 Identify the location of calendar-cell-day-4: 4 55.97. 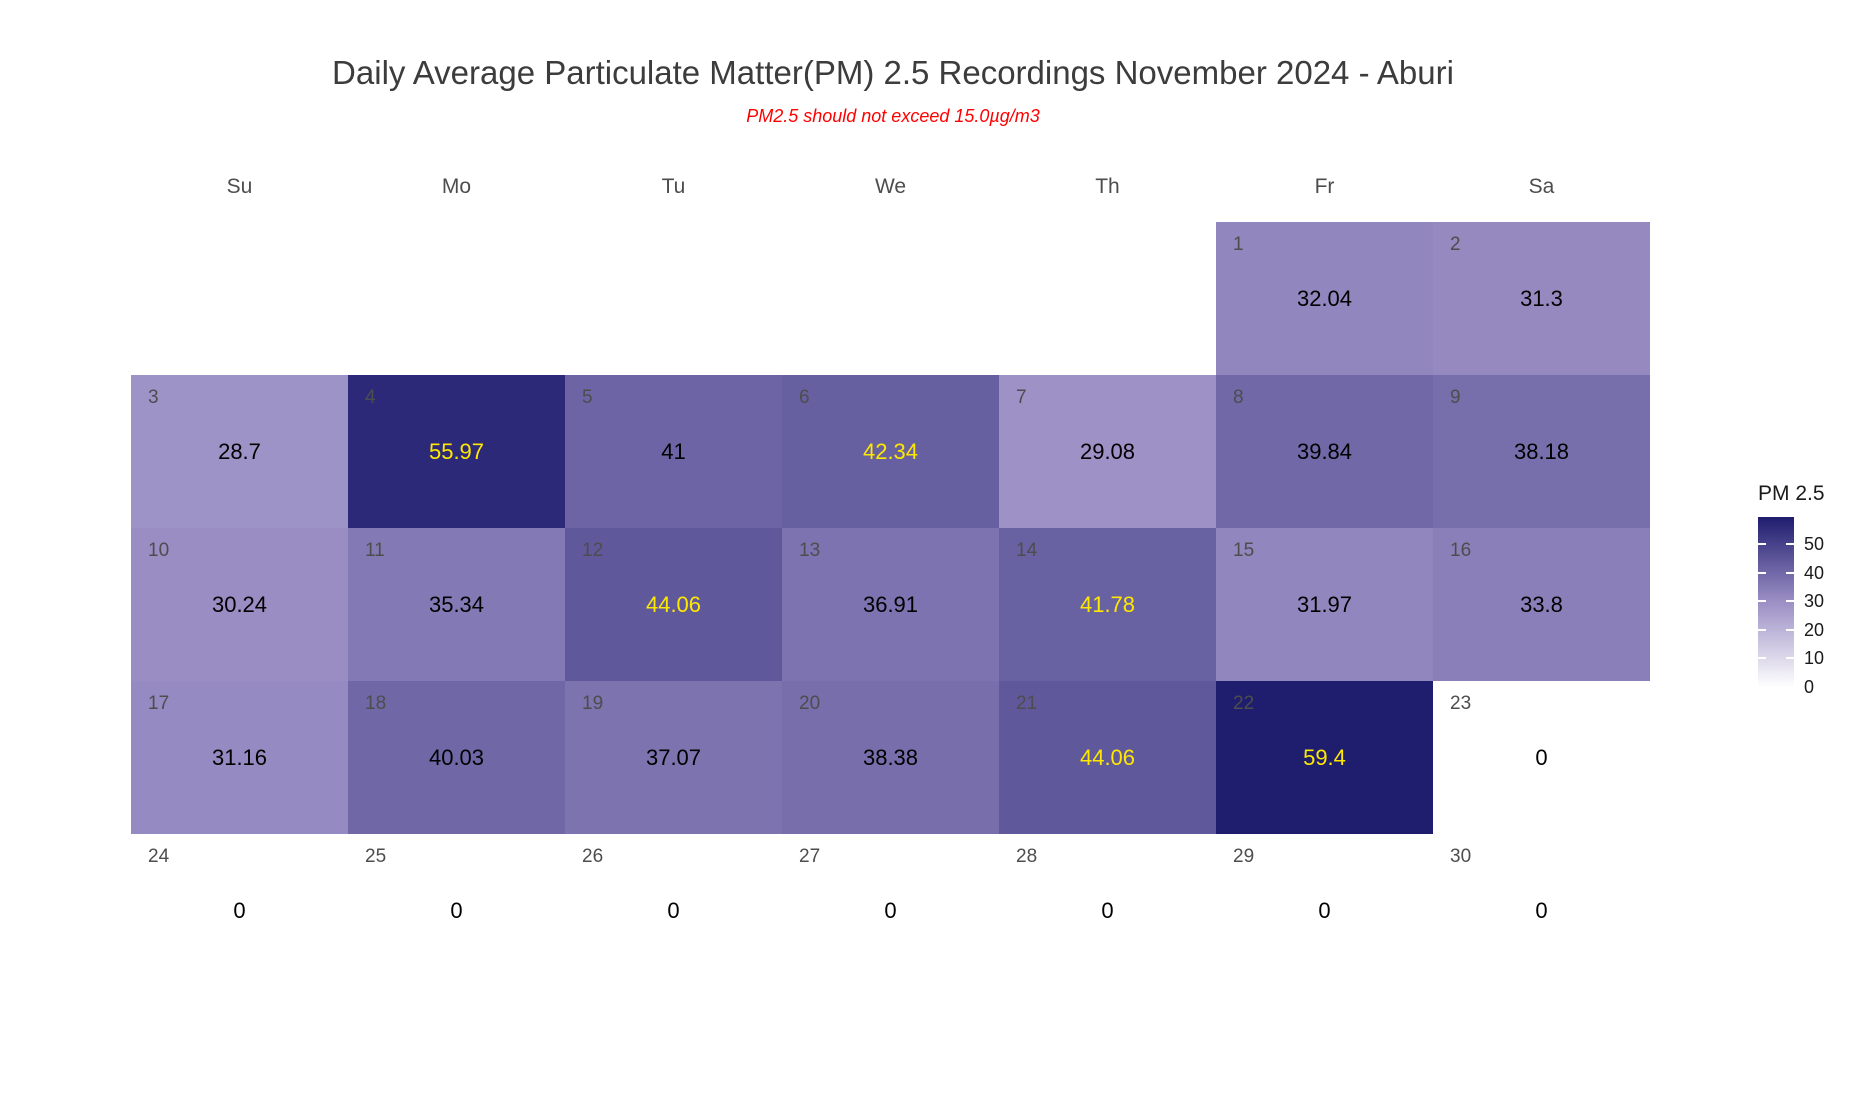
(456, 451).